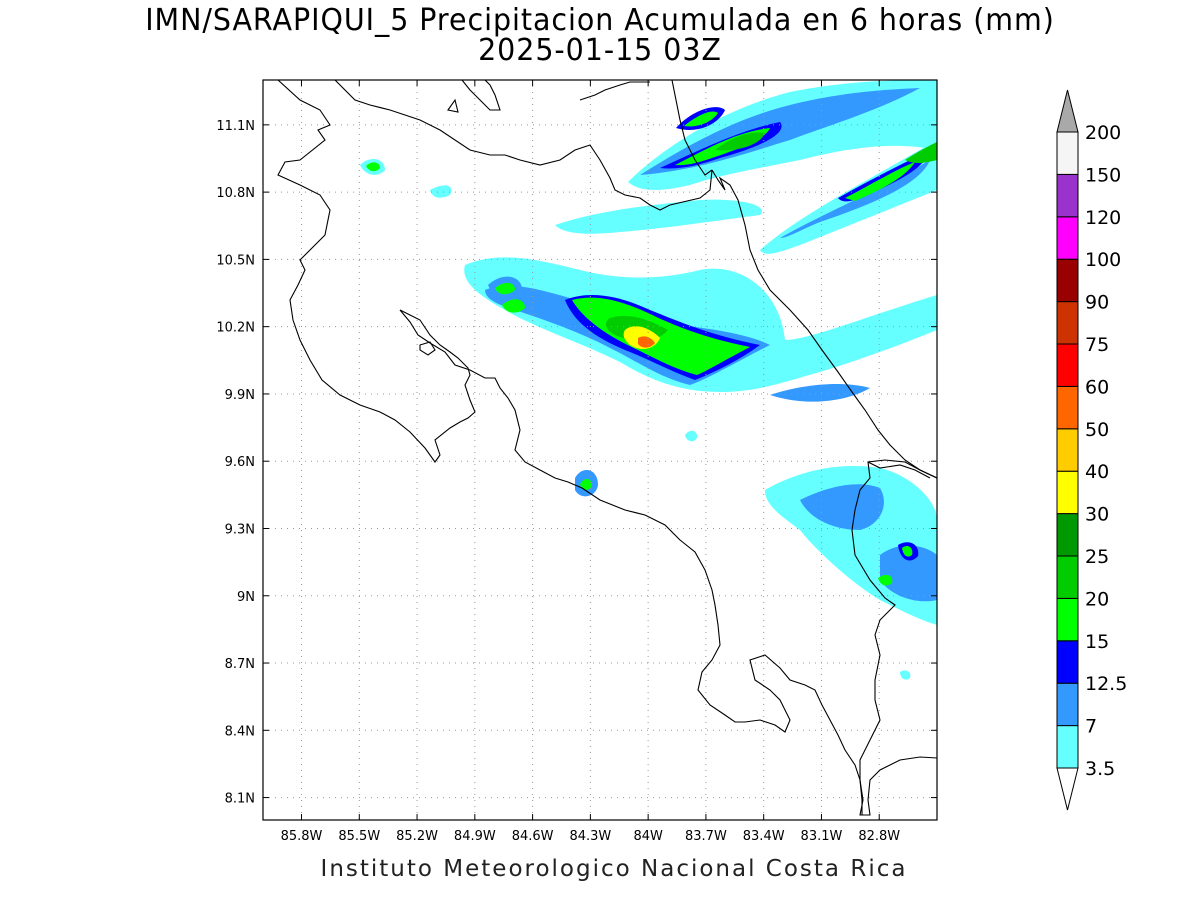  I want to click on y-tick-label: 9.3N, so click(240, 529).